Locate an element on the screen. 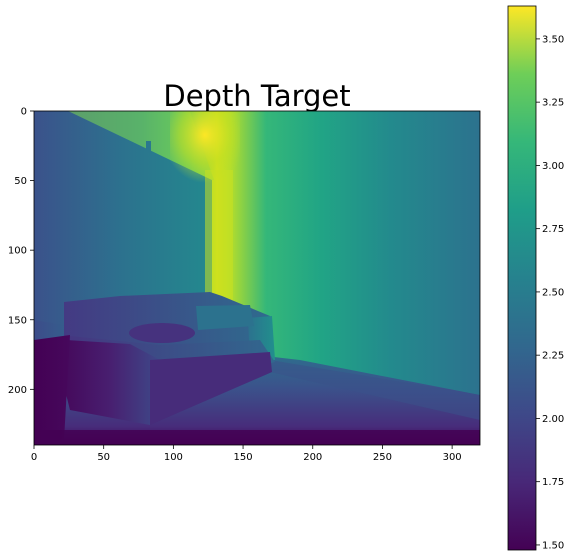  y-tick-label: 100 is located at coordinates (17, 251).